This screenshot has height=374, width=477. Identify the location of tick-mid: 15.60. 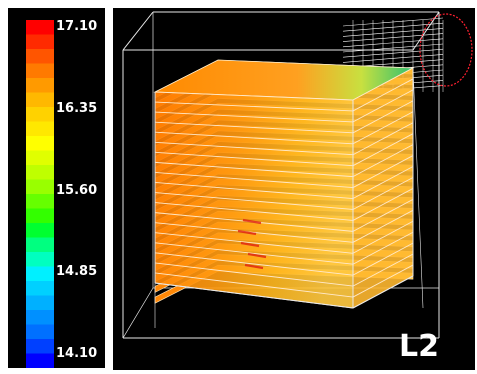
(76, 190).